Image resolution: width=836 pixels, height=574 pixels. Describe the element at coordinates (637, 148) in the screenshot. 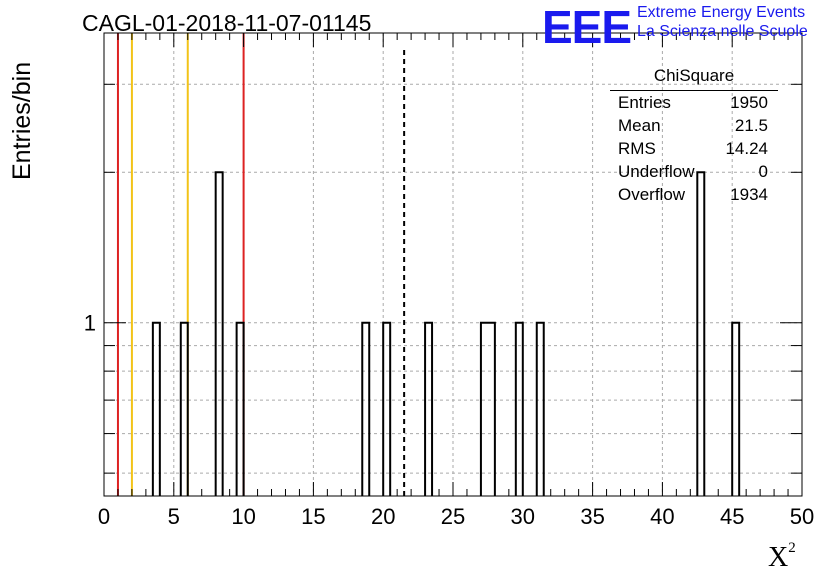

I see `stats-key: RMS` at that location.